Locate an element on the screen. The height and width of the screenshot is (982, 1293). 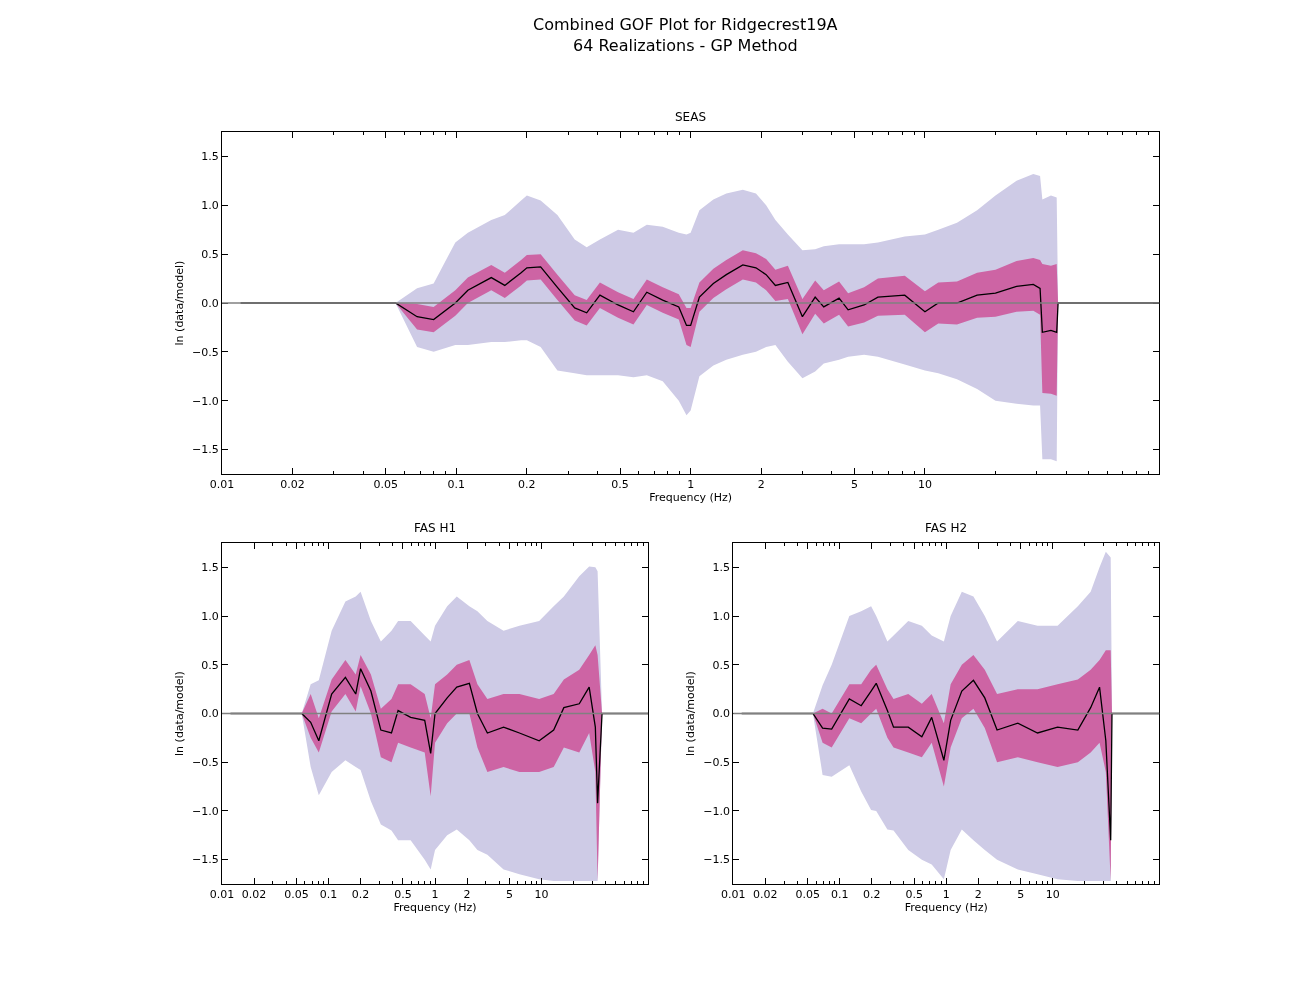
chart-subtitle: SEAS is located at coordinates (691, 117).